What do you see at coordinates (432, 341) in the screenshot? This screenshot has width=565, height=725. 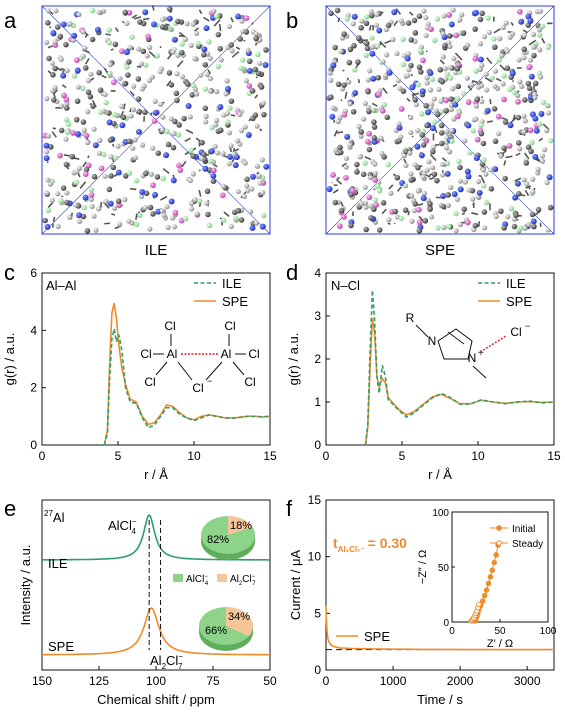 I see `svg-text: N` at bounding box center [432, 341].